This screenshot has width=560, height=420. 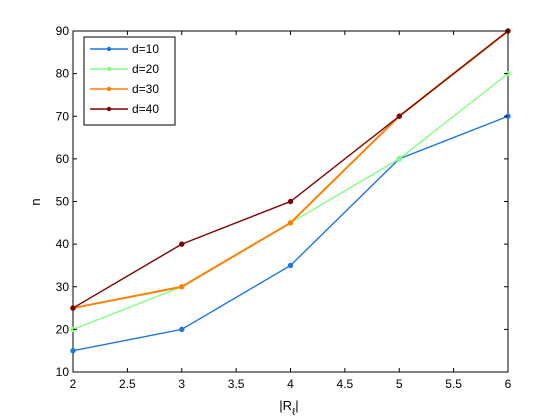 I want to click on x-tick-label: 3.5, so click(x=236, y=384).